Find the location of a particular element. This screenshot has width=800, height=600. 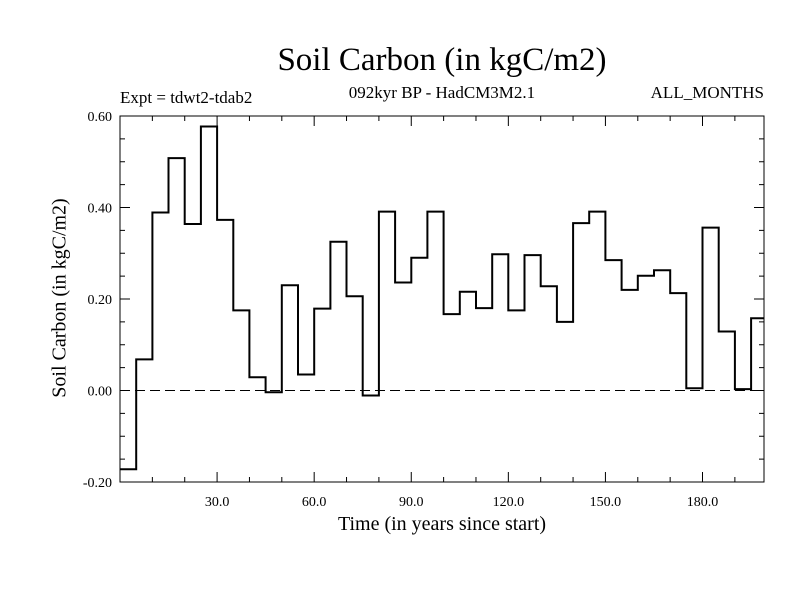

months-label: ALL_MONTHS is located at coordinates (707, 92).